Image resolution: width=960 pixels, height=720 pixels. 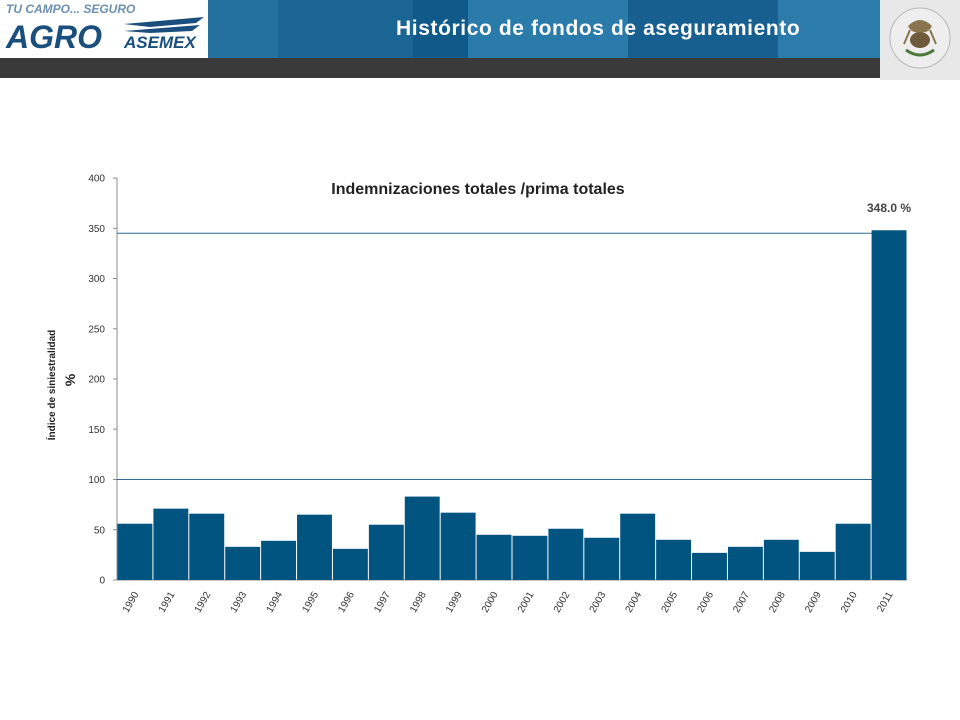 I want to click on bar-value-annotation: 348.0 %, so click(x=889, y=208).